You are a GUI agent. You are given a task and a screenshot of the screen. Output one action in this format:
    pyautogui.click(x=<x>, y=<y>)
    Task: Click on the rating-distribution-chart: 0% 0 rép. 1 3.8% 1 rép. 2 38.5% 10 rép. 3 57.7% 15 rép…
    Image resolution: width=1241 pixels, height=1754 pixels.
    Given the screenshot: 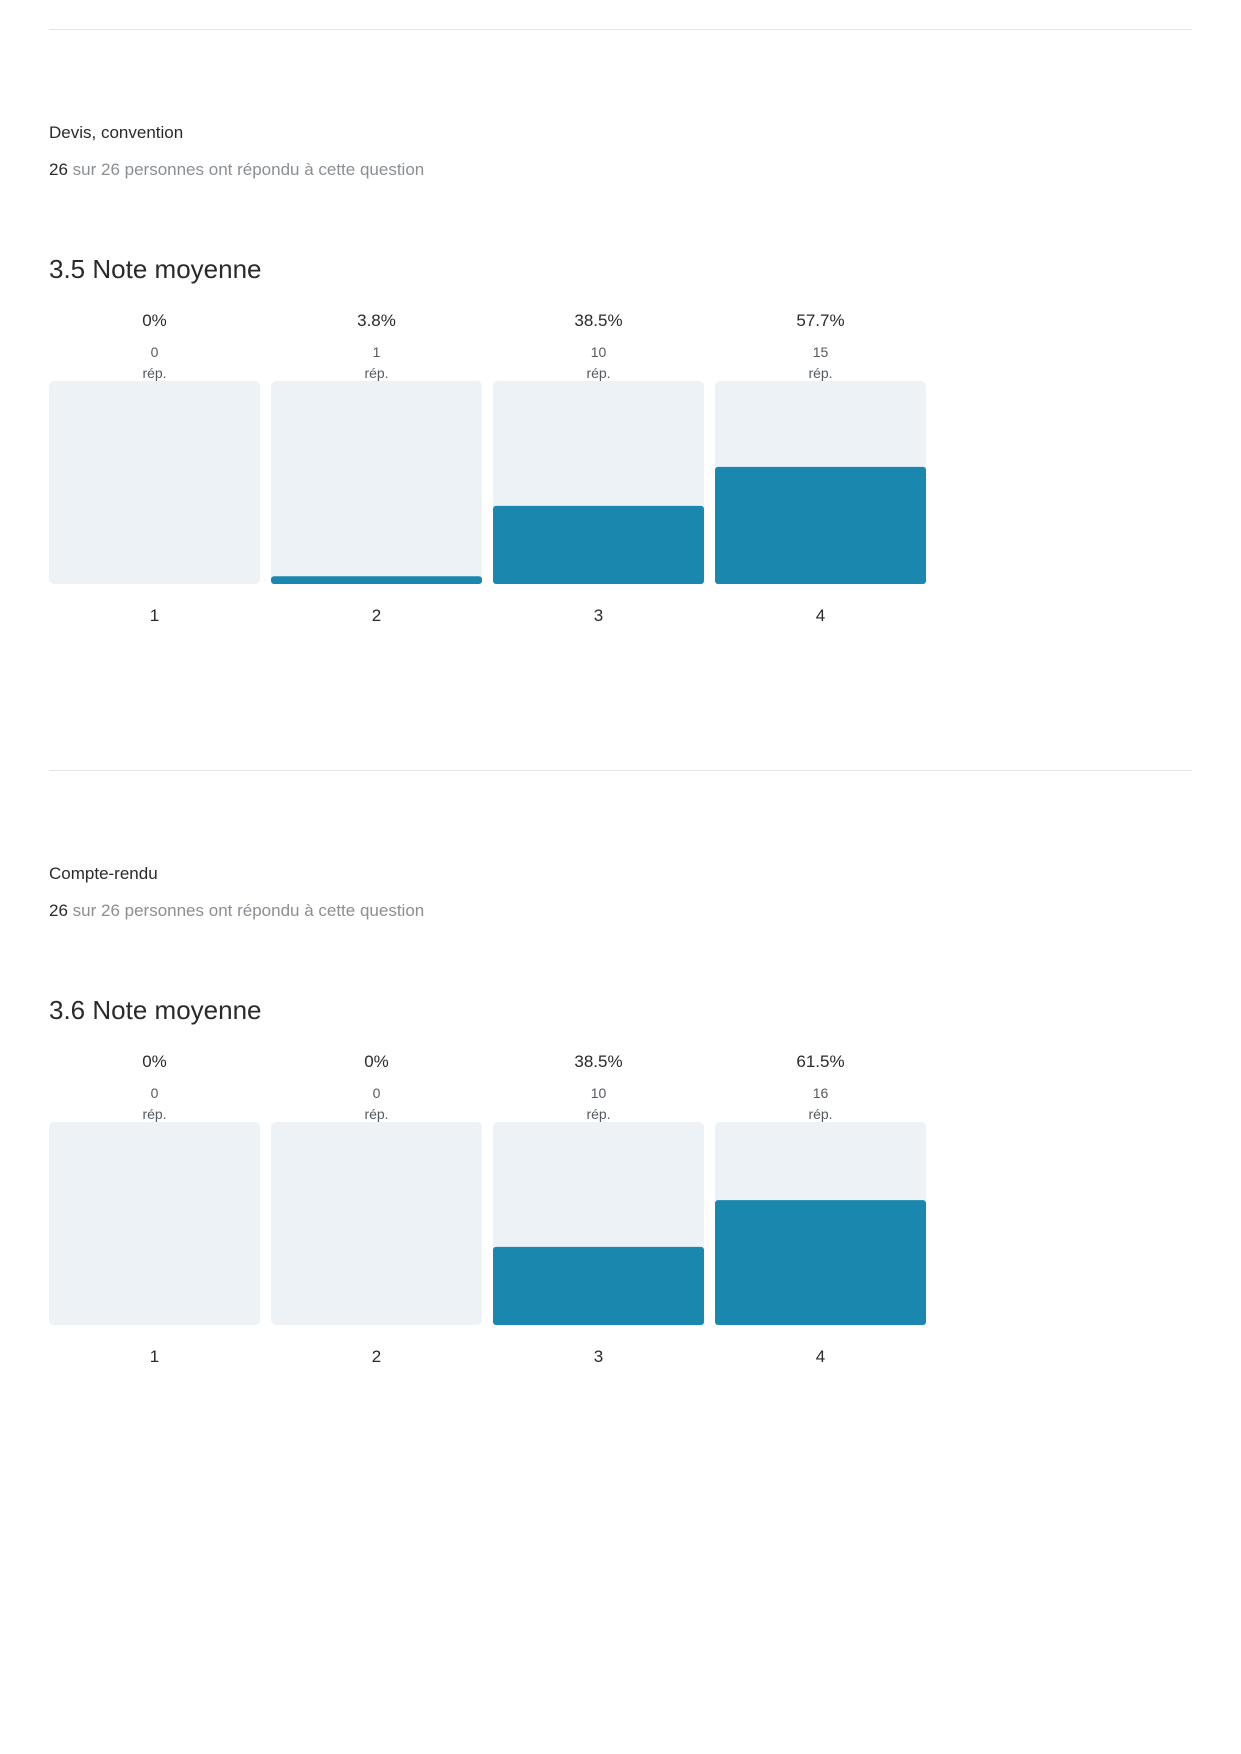 What is the action you would take?
    pyautogui.click(x=487, y=468)
    